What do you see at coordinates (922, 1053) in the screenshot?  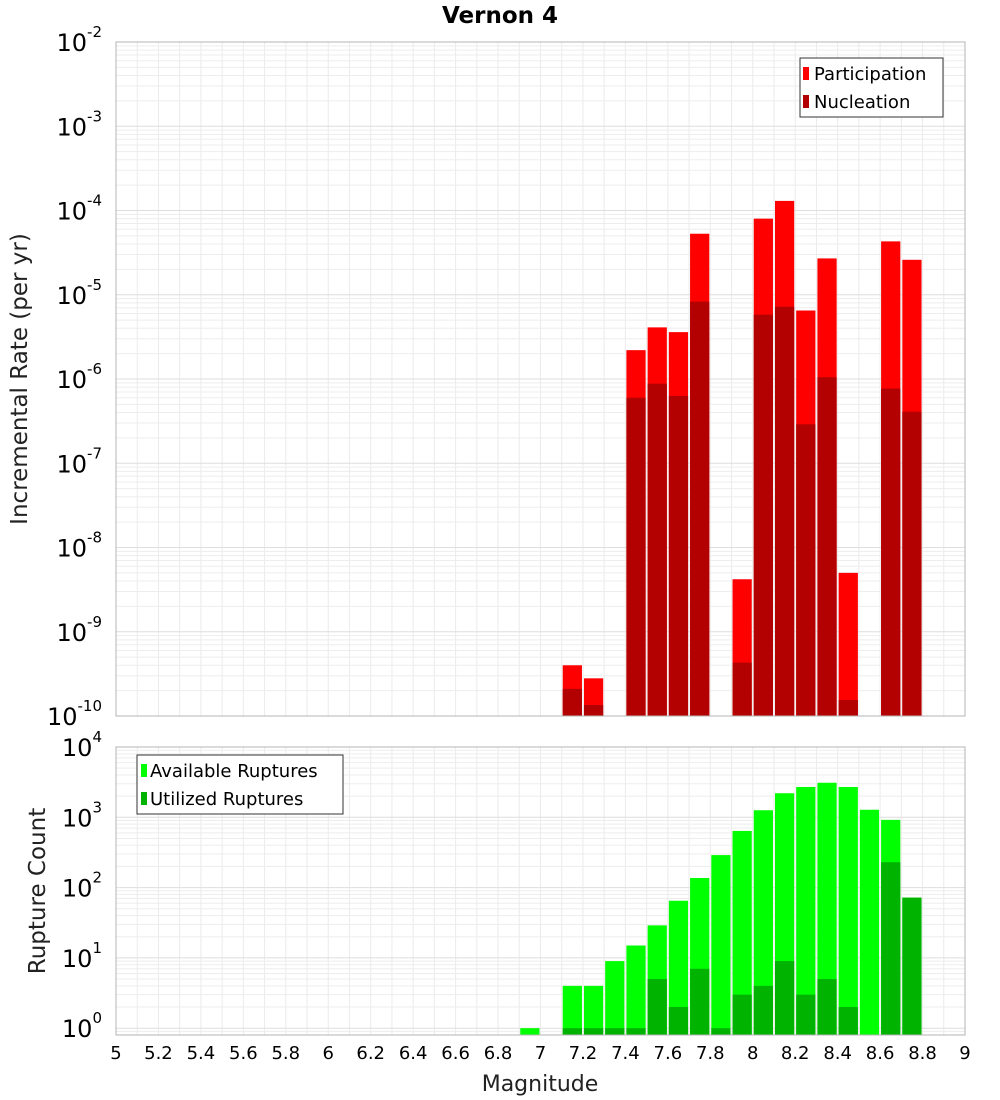 I see `x-tick-label: 8.8` at bounding box center [922, 1053].